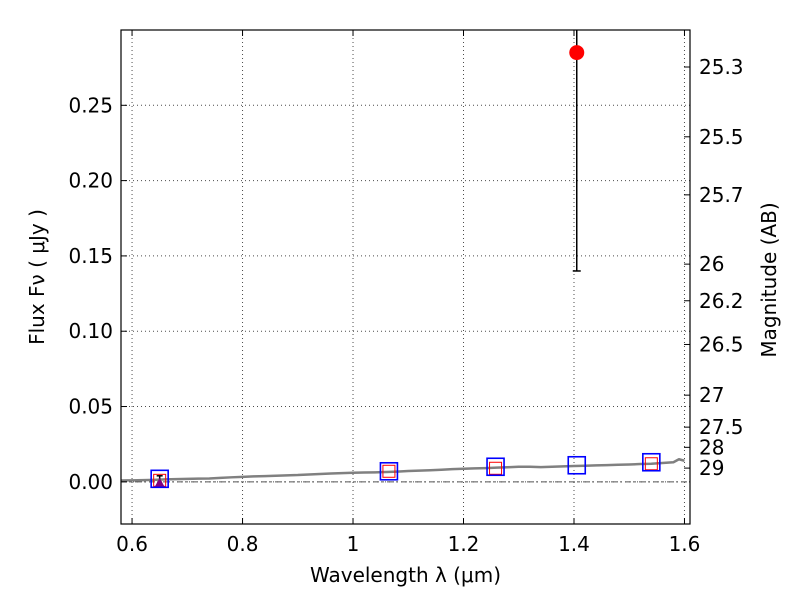 The width and height of the screenshot is (800, 600). Describe the element at coordinates (721, 137) in the screenshot. I see `mag-tick-label: 25.5` at that location.